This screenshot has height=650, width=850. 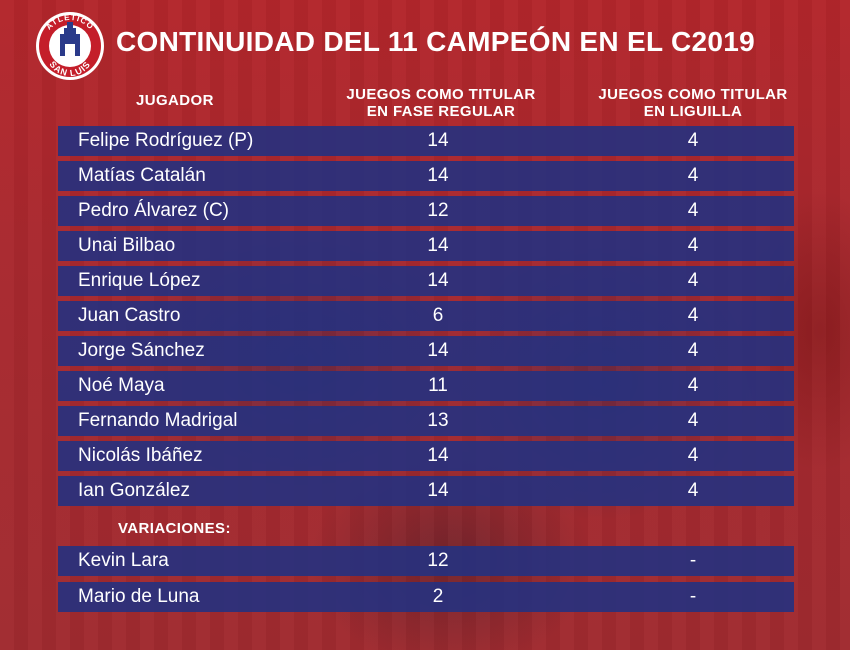 I want to click on table-row: Matías Catalán 14 4, so click(x=426, y=176).